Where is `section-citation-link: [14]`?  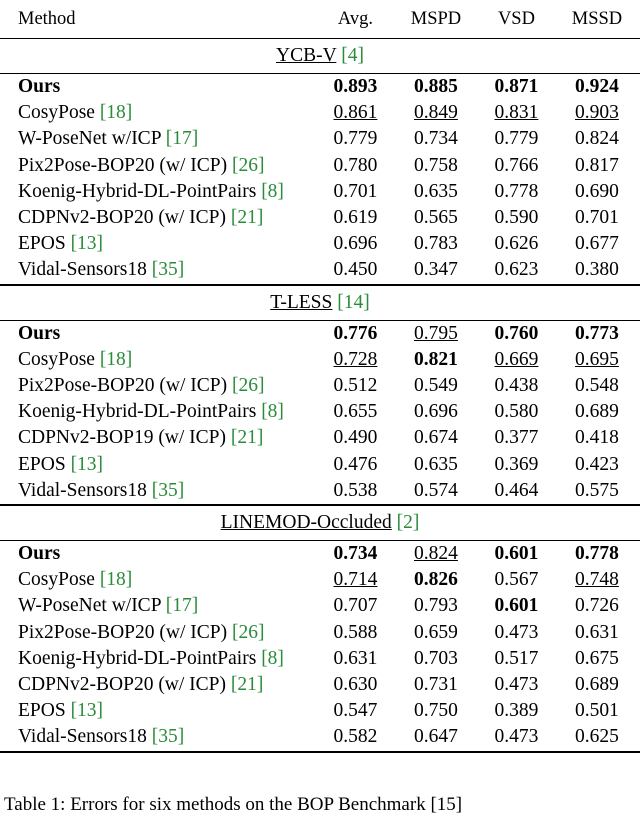 section-citation-link: [14] is located at coordinates (353, 302).